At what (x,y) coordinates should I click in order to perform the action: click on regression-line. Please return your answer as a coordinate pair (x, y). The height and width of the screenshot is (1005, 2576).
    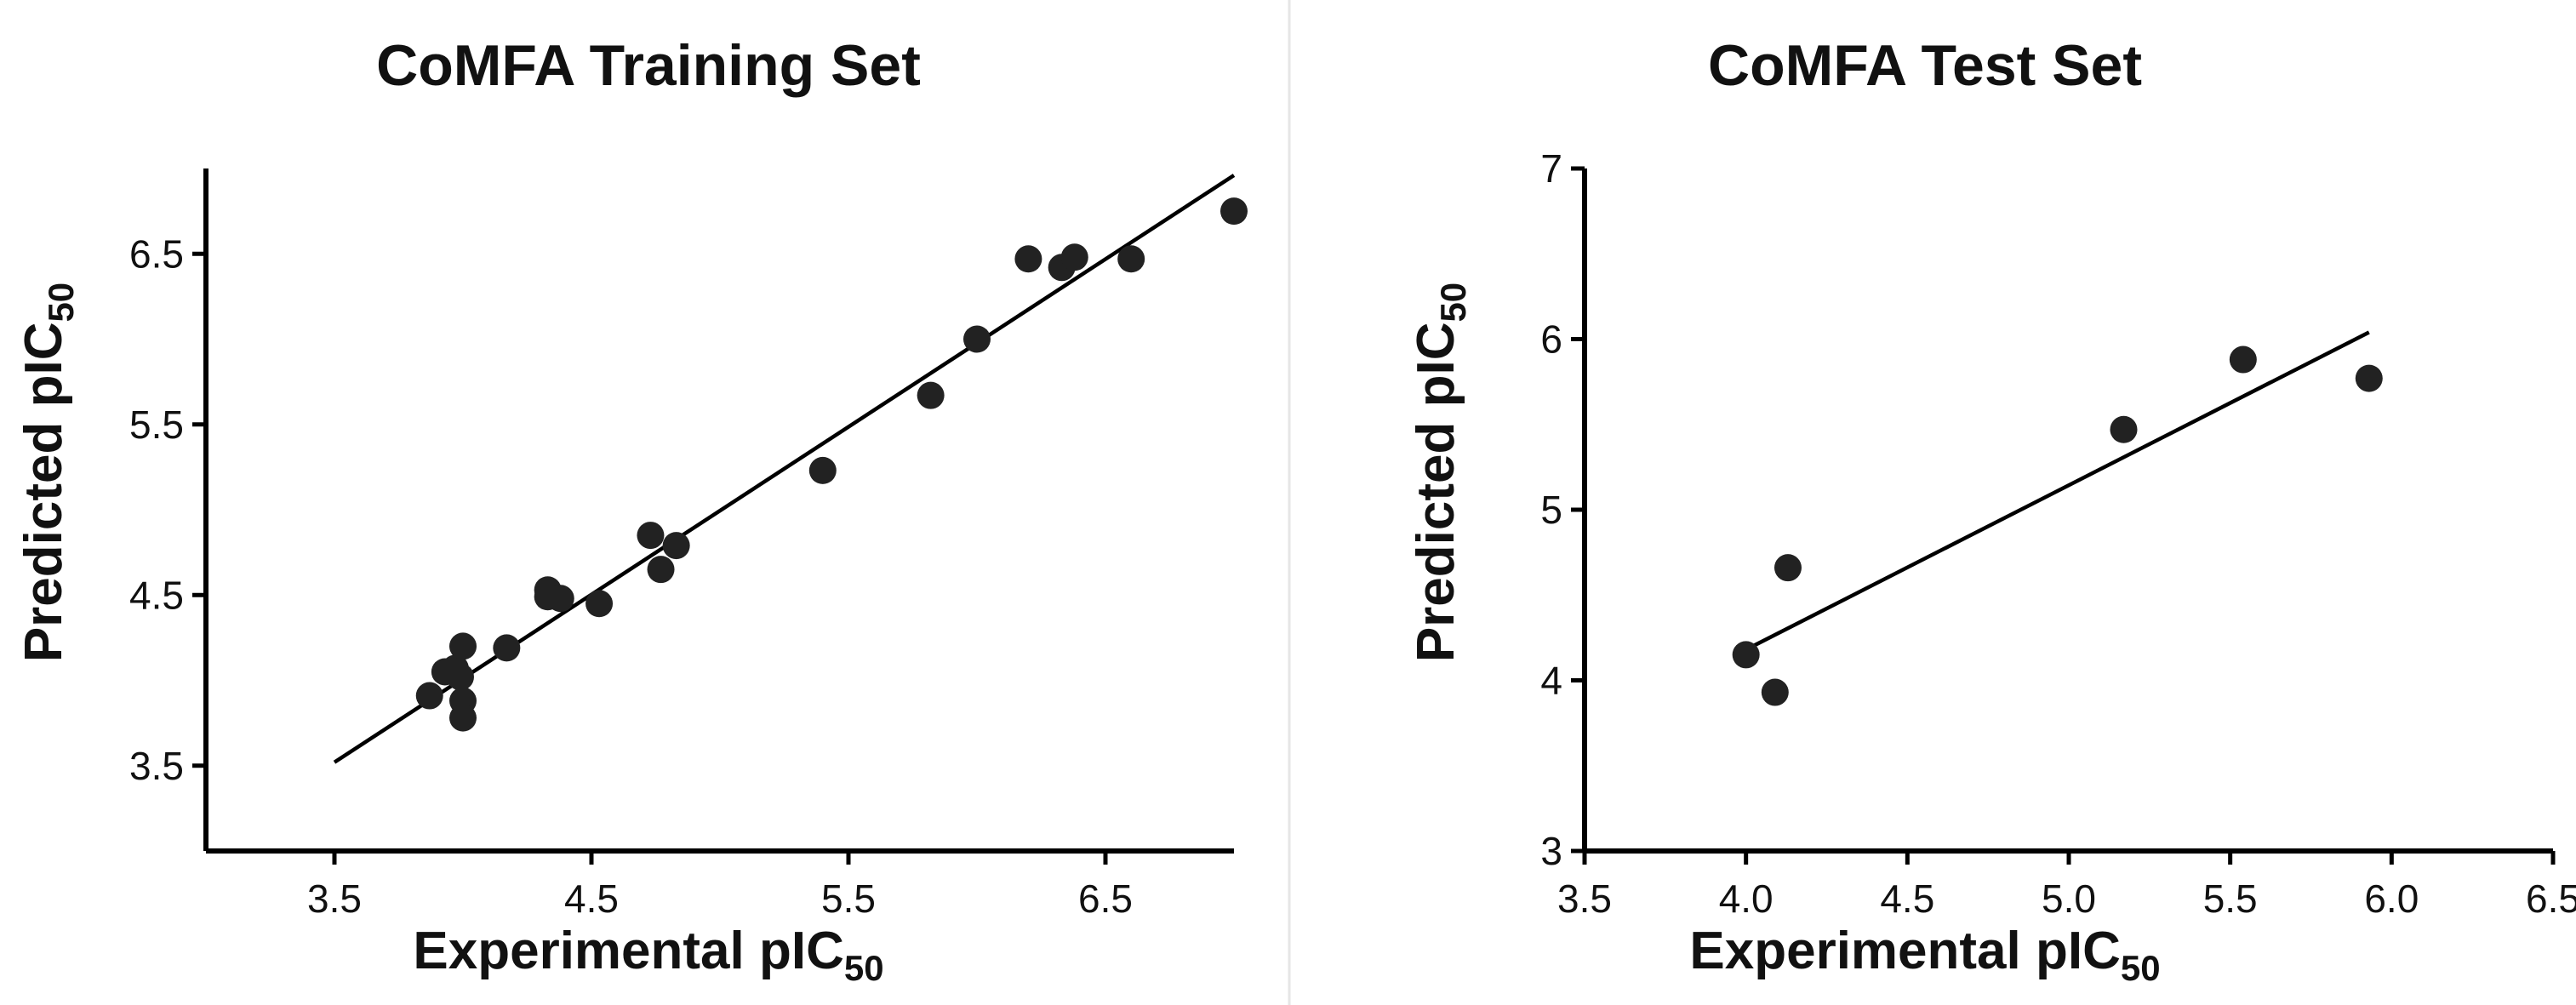
    Looking at the image, I should click on (2057, 491).